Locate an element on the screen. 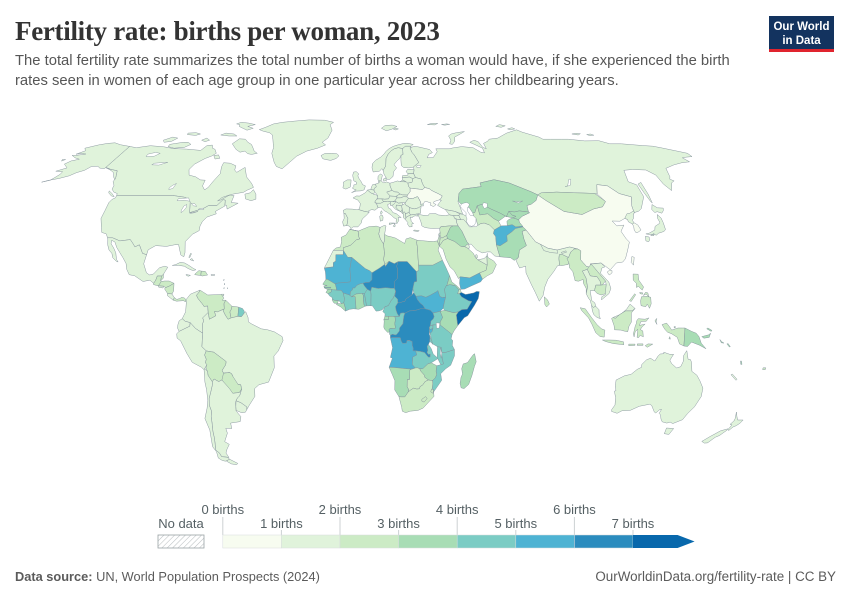 Image resolution: width=850 pixels, height=600 pixels. svg-text: 7 births is located at coordinates (633, 523).